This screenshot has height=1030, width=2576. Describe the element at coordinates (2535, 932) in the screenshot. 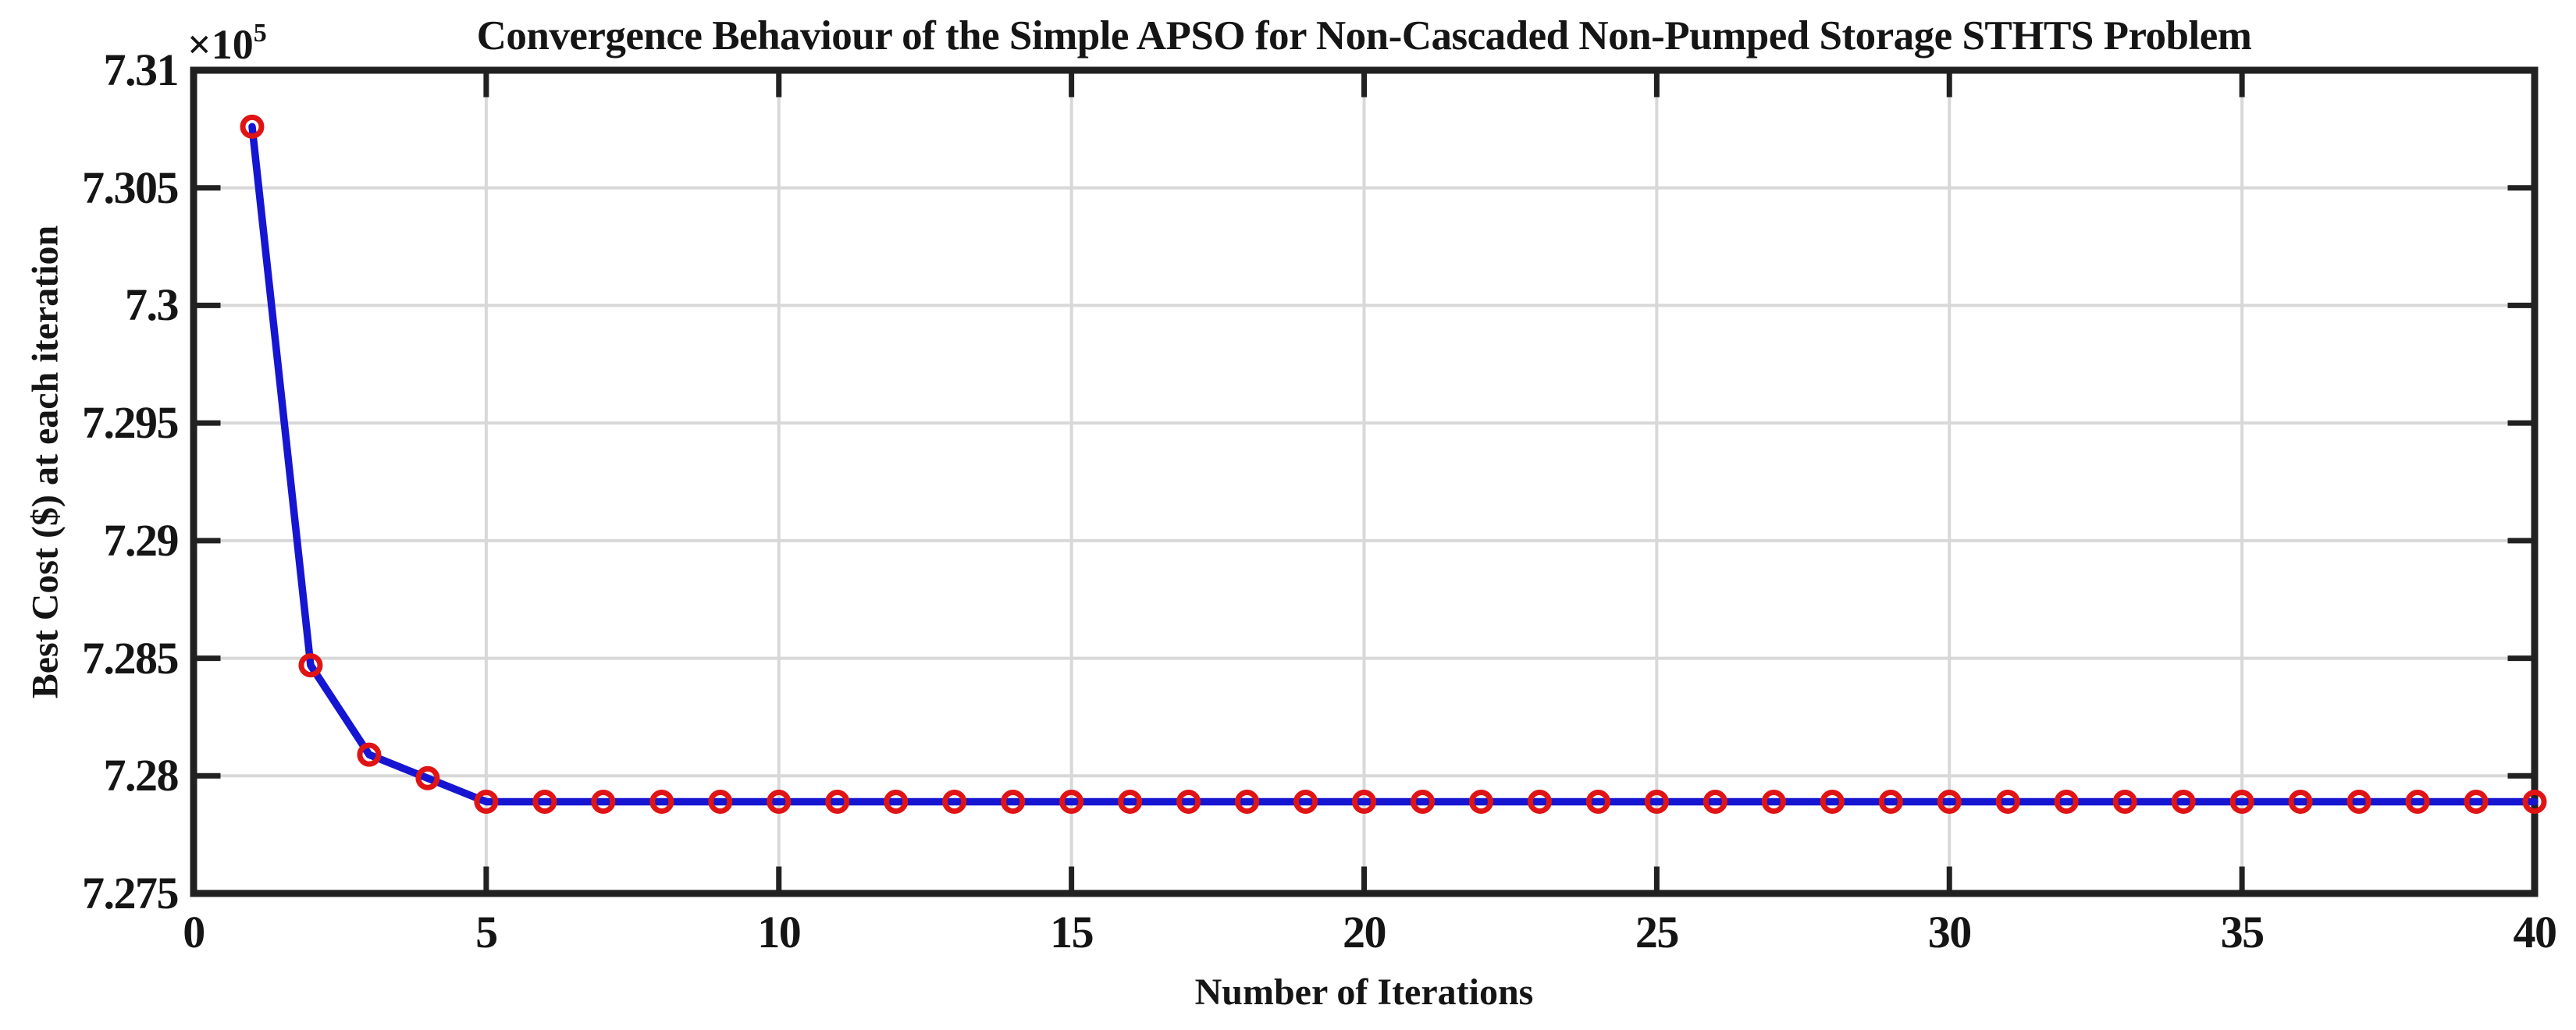

I see `x-tick-label: 40` at that location.